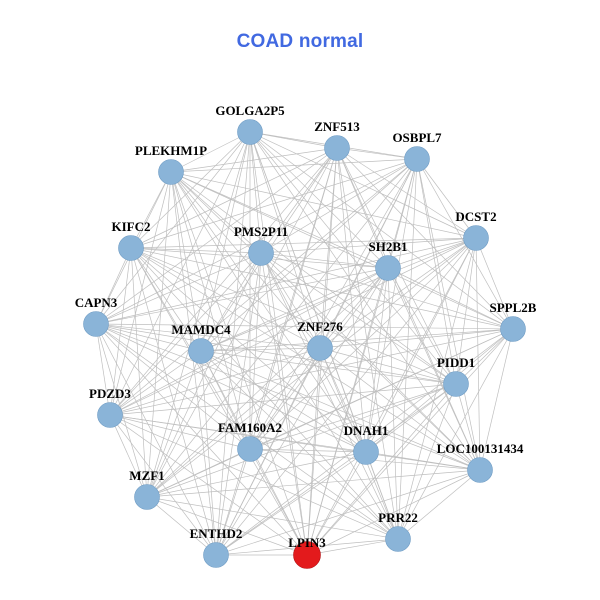 Image resolution: width=600 pixels, height=600 pixels. I want to click on node-label-PIDD1: PIDD1, so click(456, 362).